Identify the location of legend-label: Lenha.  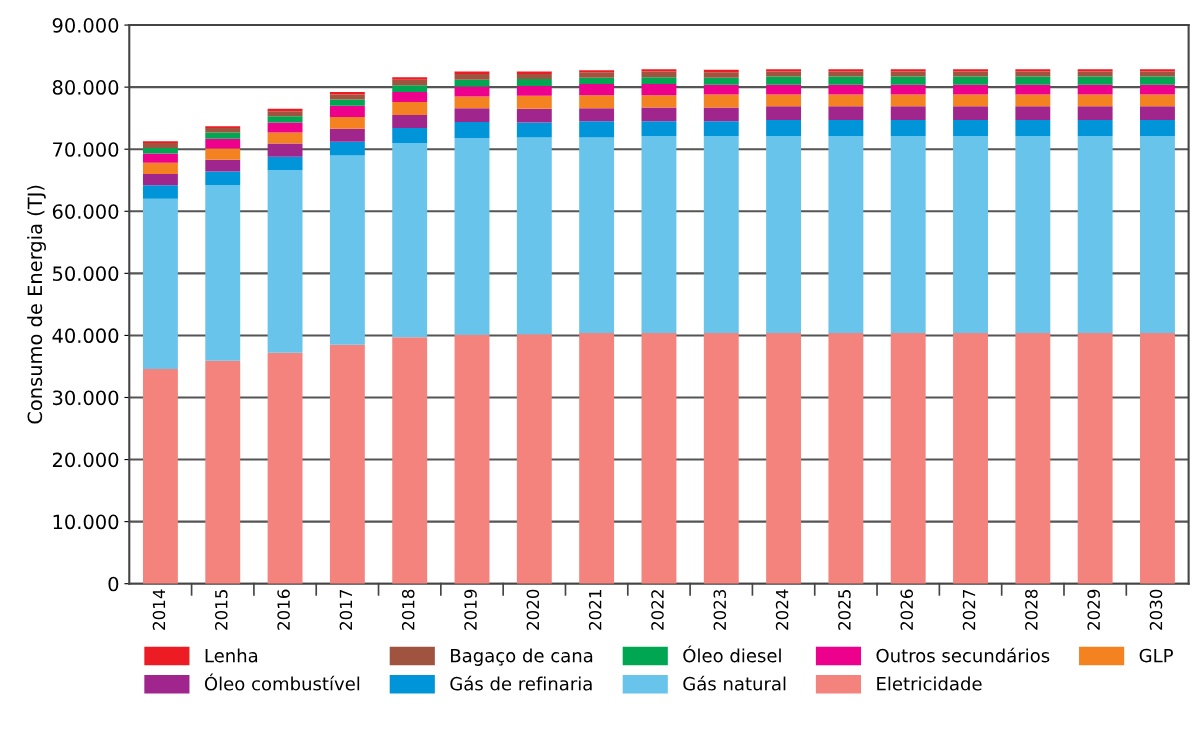
(231, 655).